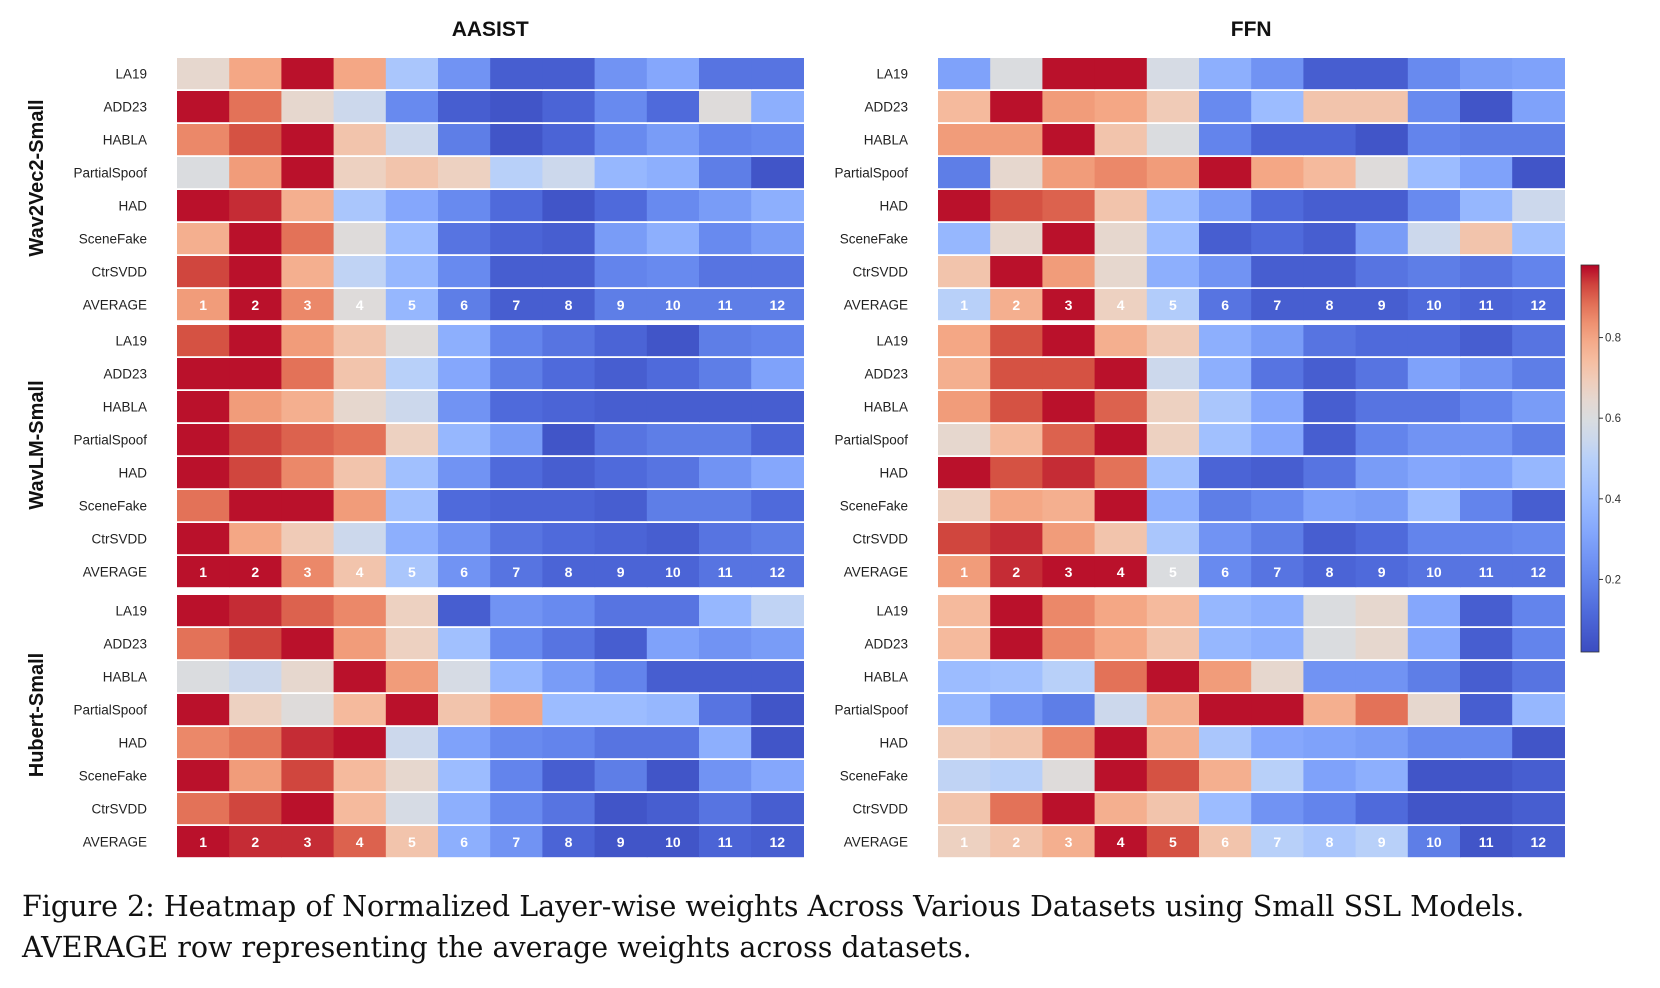 Image resolution: width=1660 pixels, height=988 pixels. What do you see at coordinates (874, 239) in the screenshot?
I see `heatmap-row-label: SceneFake` at bounding box center [874, 239].